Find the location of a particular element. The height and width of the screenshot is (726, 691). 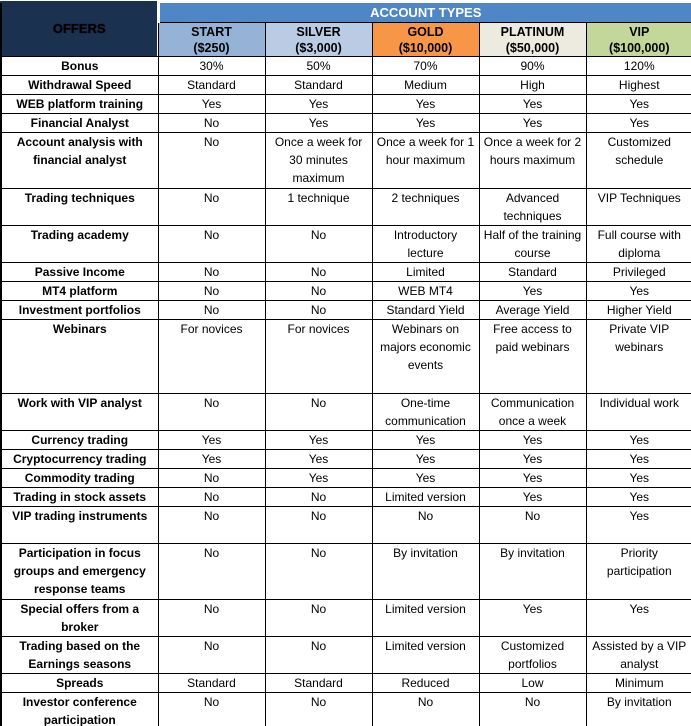

offer-value: Individual work is located at coordinates (638, 412).